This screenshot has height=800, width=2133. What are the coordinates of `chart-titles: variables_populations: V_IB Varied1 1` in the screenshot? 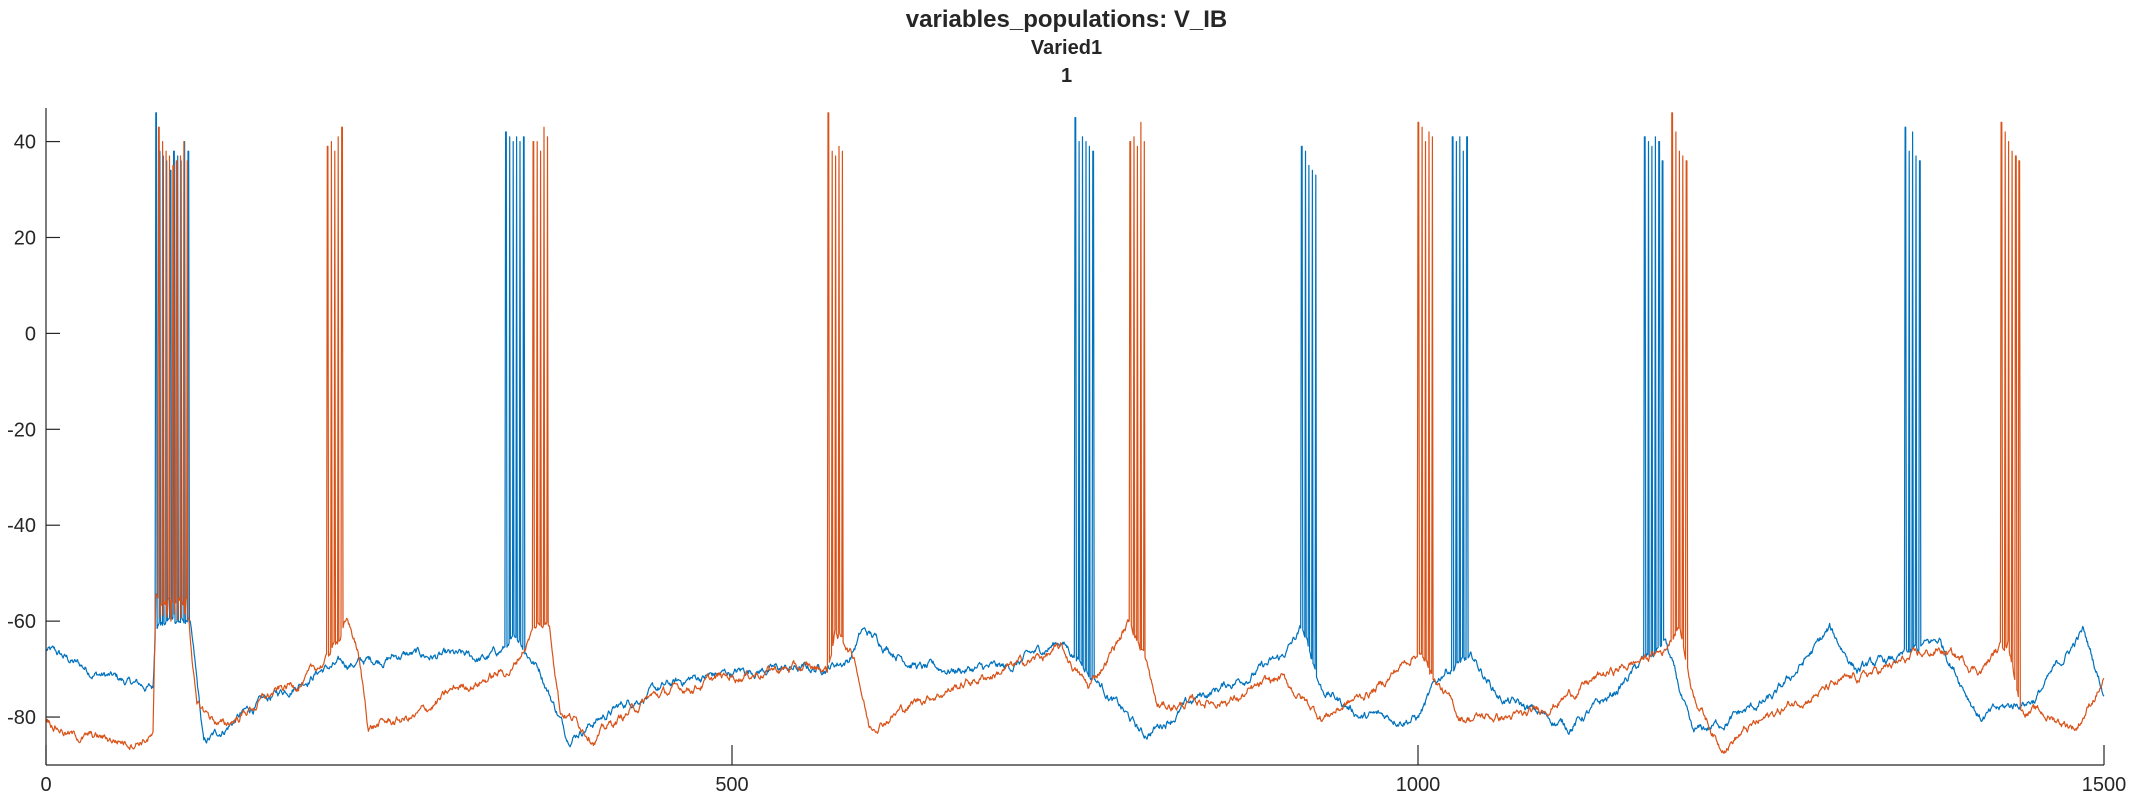 It's located at (1066, 48).